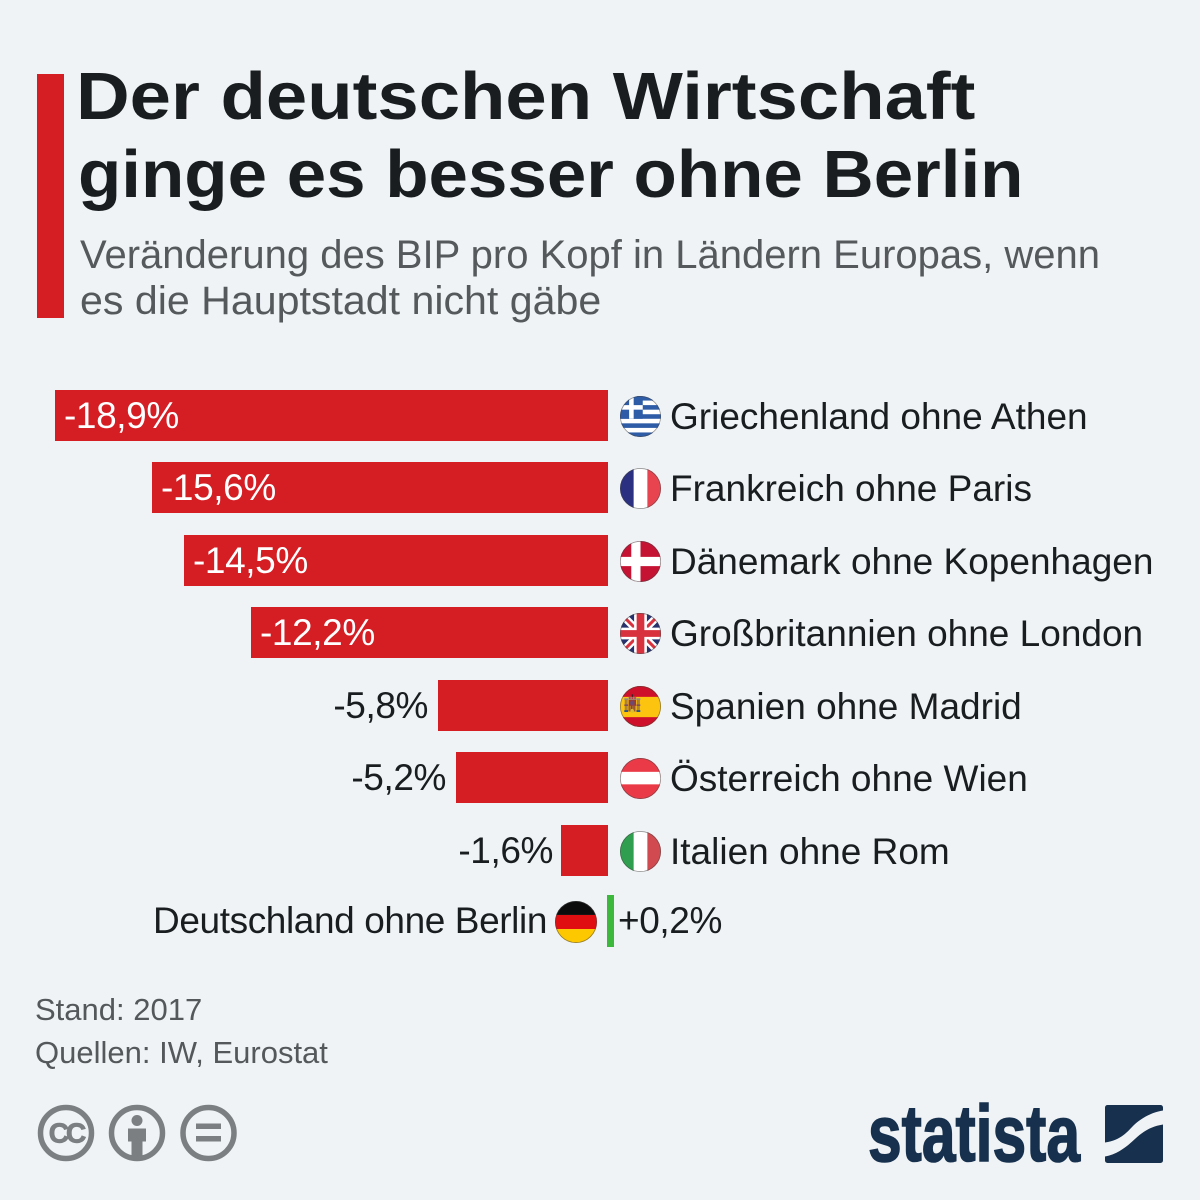 This screenshot has width=1200, height=1200. What do you see at coordinates (974, 1135) in the screenshot?
I see `svg-text: statista` at bounding box center [974, 1135].